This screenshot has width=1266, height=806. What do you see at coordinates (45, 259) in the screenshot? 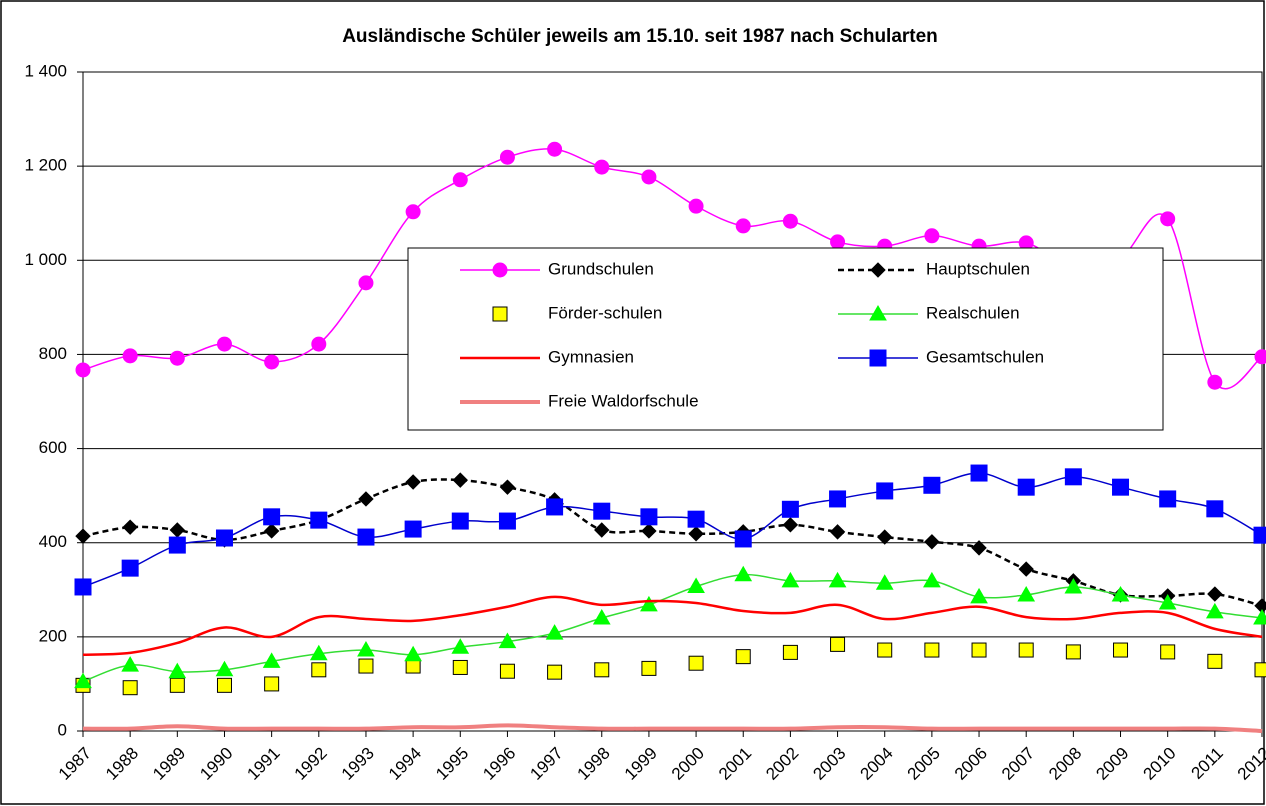
I see `y-tick-label: 1 000` at bounding box center [45, 259].